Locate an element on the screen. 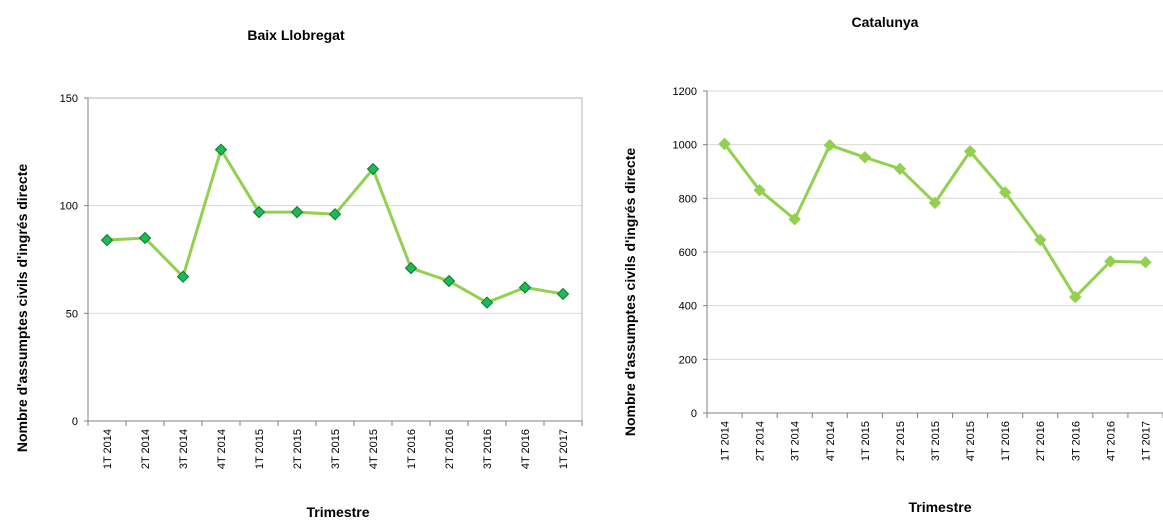  y-tick-label: 600 is located at coordinates (688, 253).